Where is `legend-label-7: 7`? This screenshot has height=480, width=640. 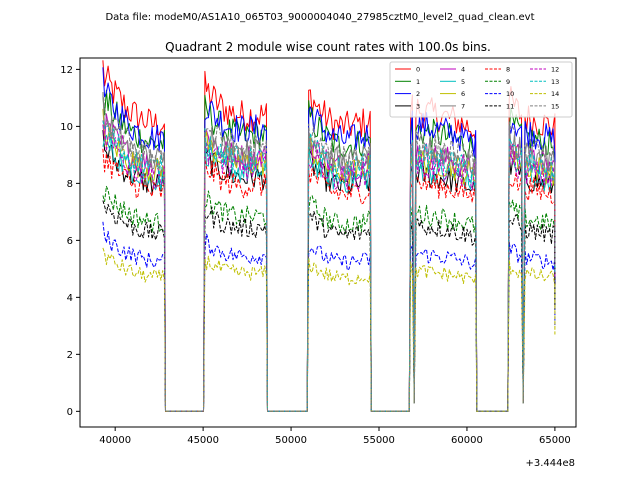
legend-label-7: 7 is located at coordinates (463, 106).